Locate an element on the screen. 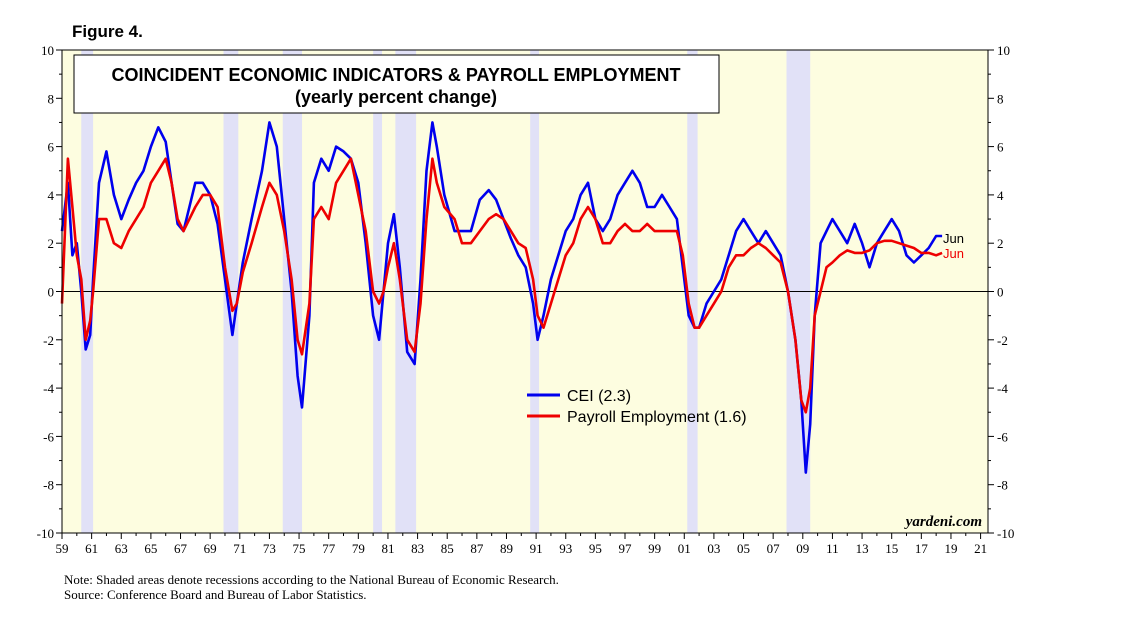 This screenshot has width=1138, height=629. legend: CEI (2.3) Payroll Employment (1.6) is located at coordinates (637, 407).